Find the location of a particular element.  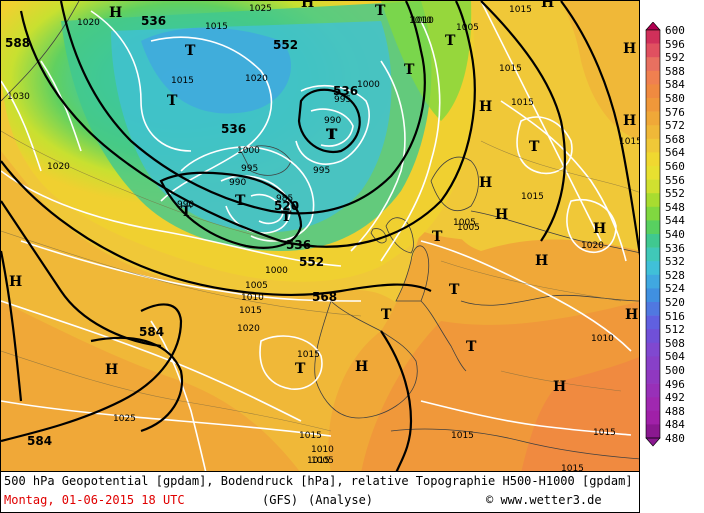

legend-value: 516 is located at coordinates (675, 316).